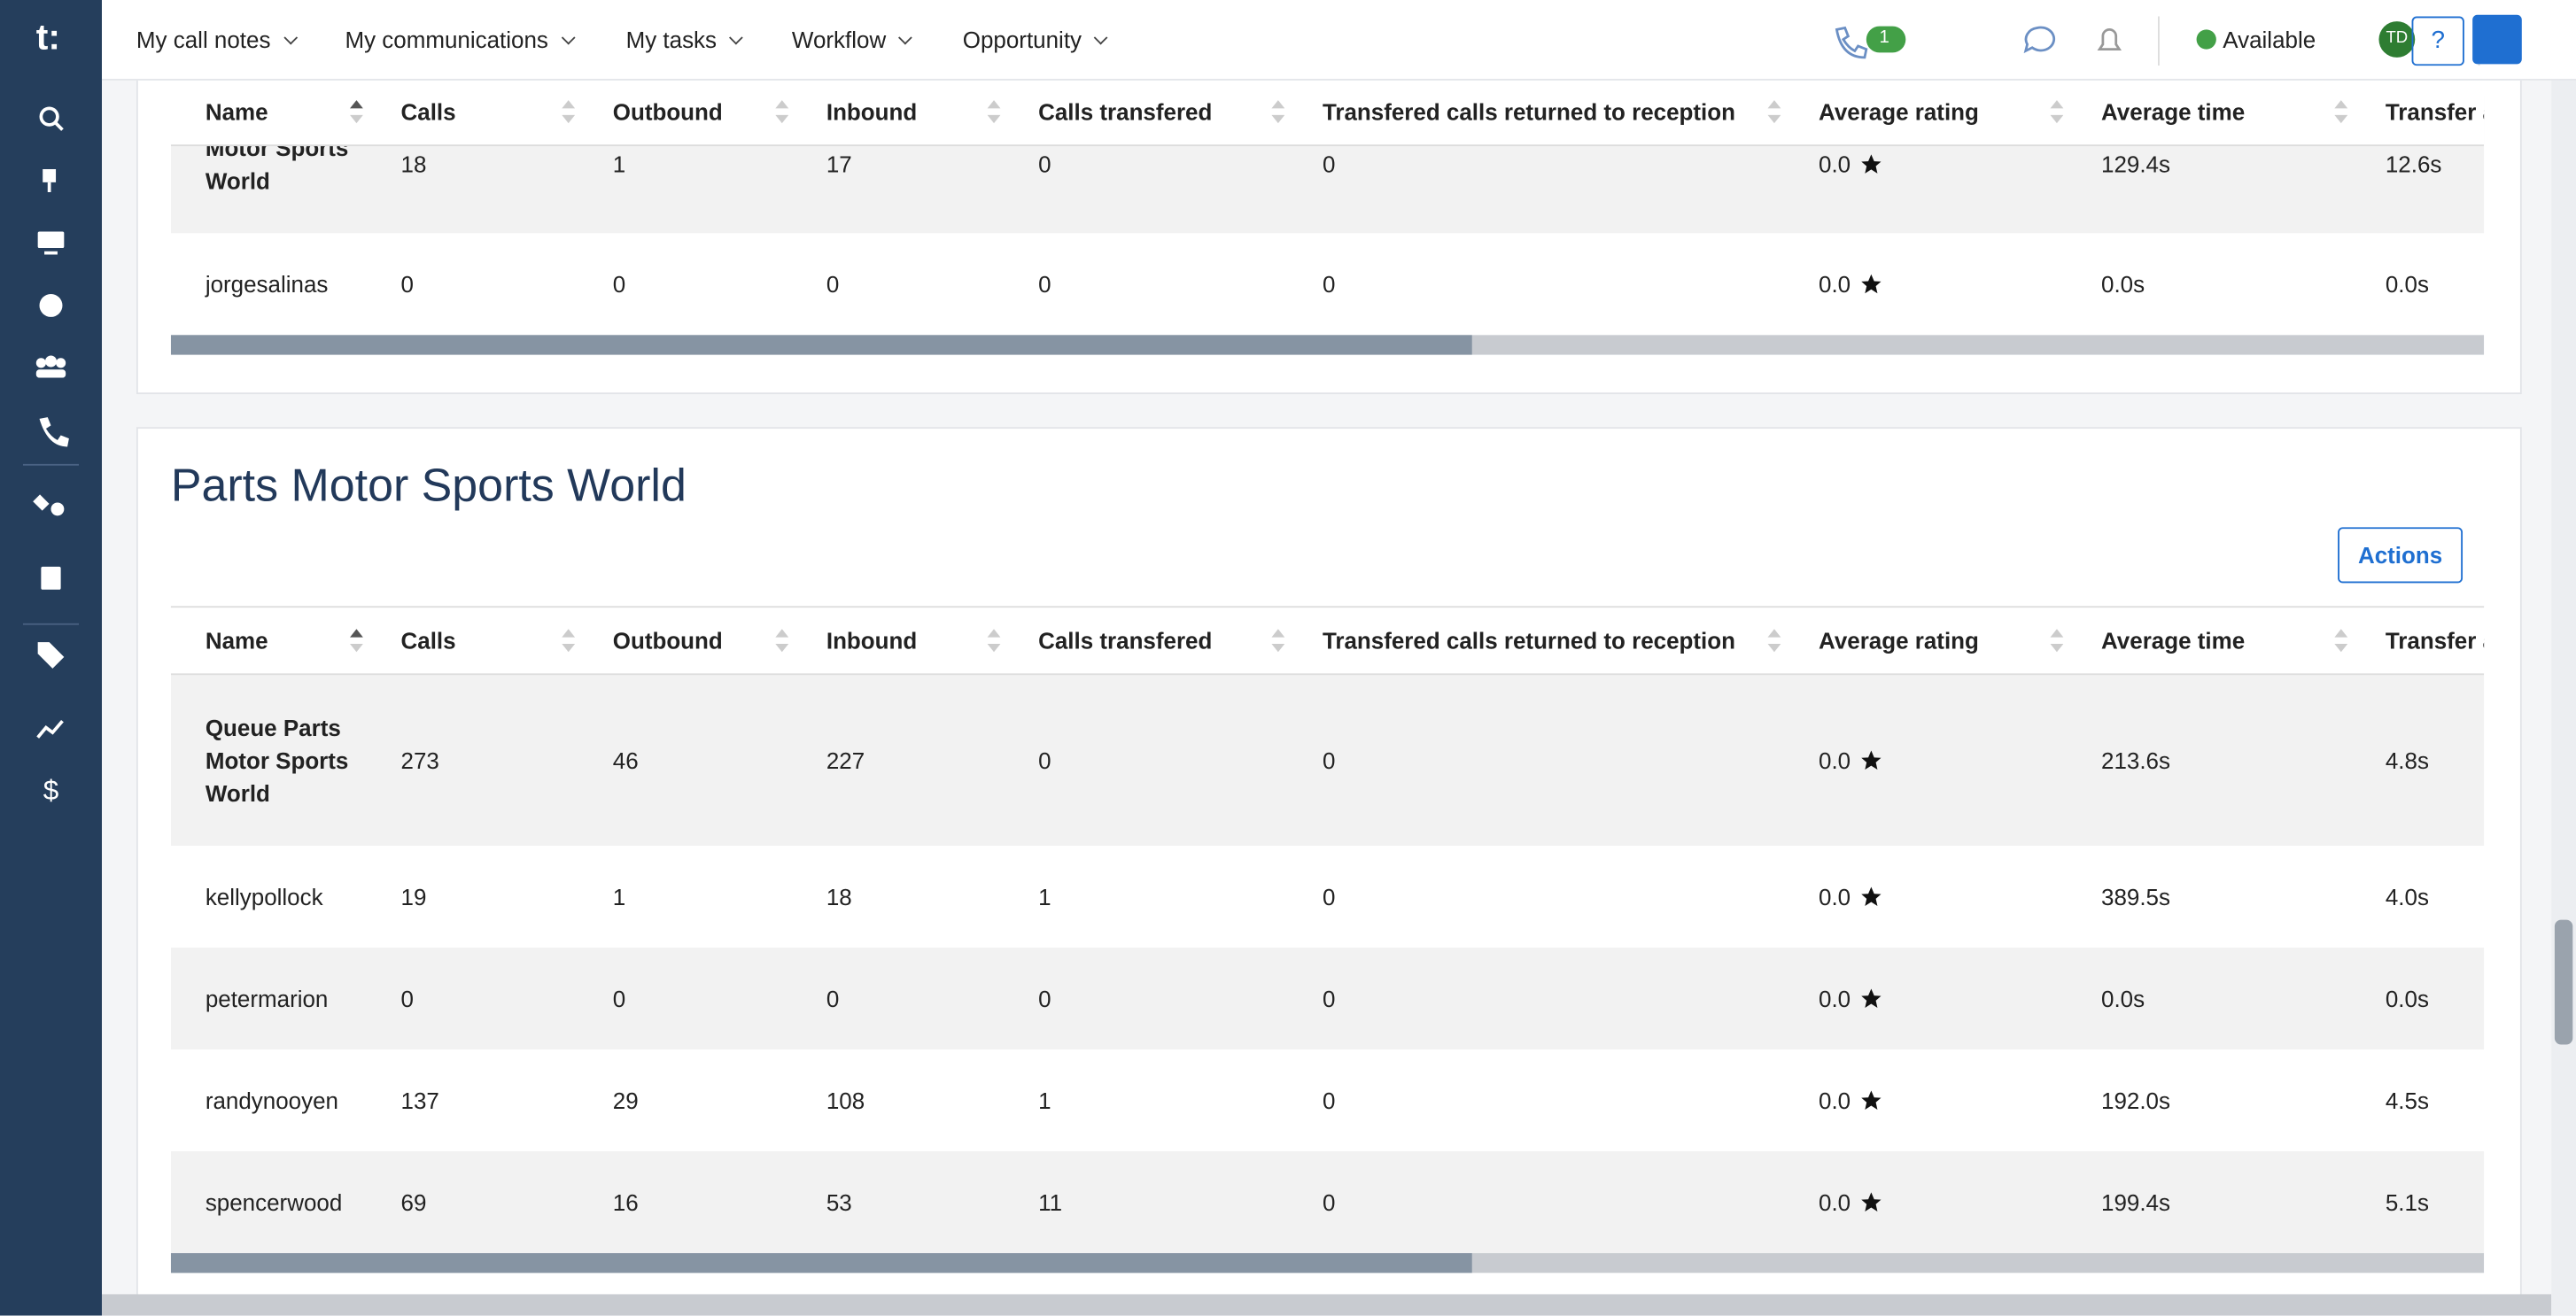  I want to click on table-cell: 108, so click(845, 1100).